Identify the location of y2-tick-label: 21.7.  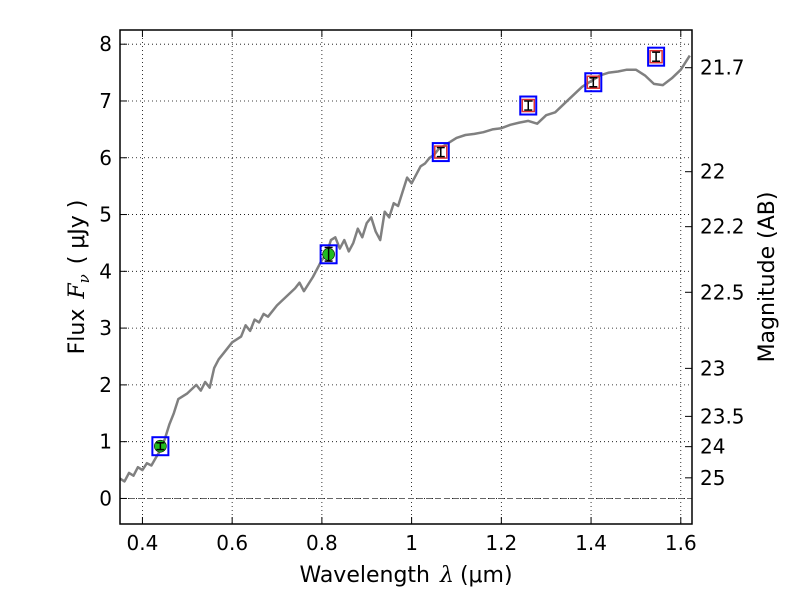
(722, 68).